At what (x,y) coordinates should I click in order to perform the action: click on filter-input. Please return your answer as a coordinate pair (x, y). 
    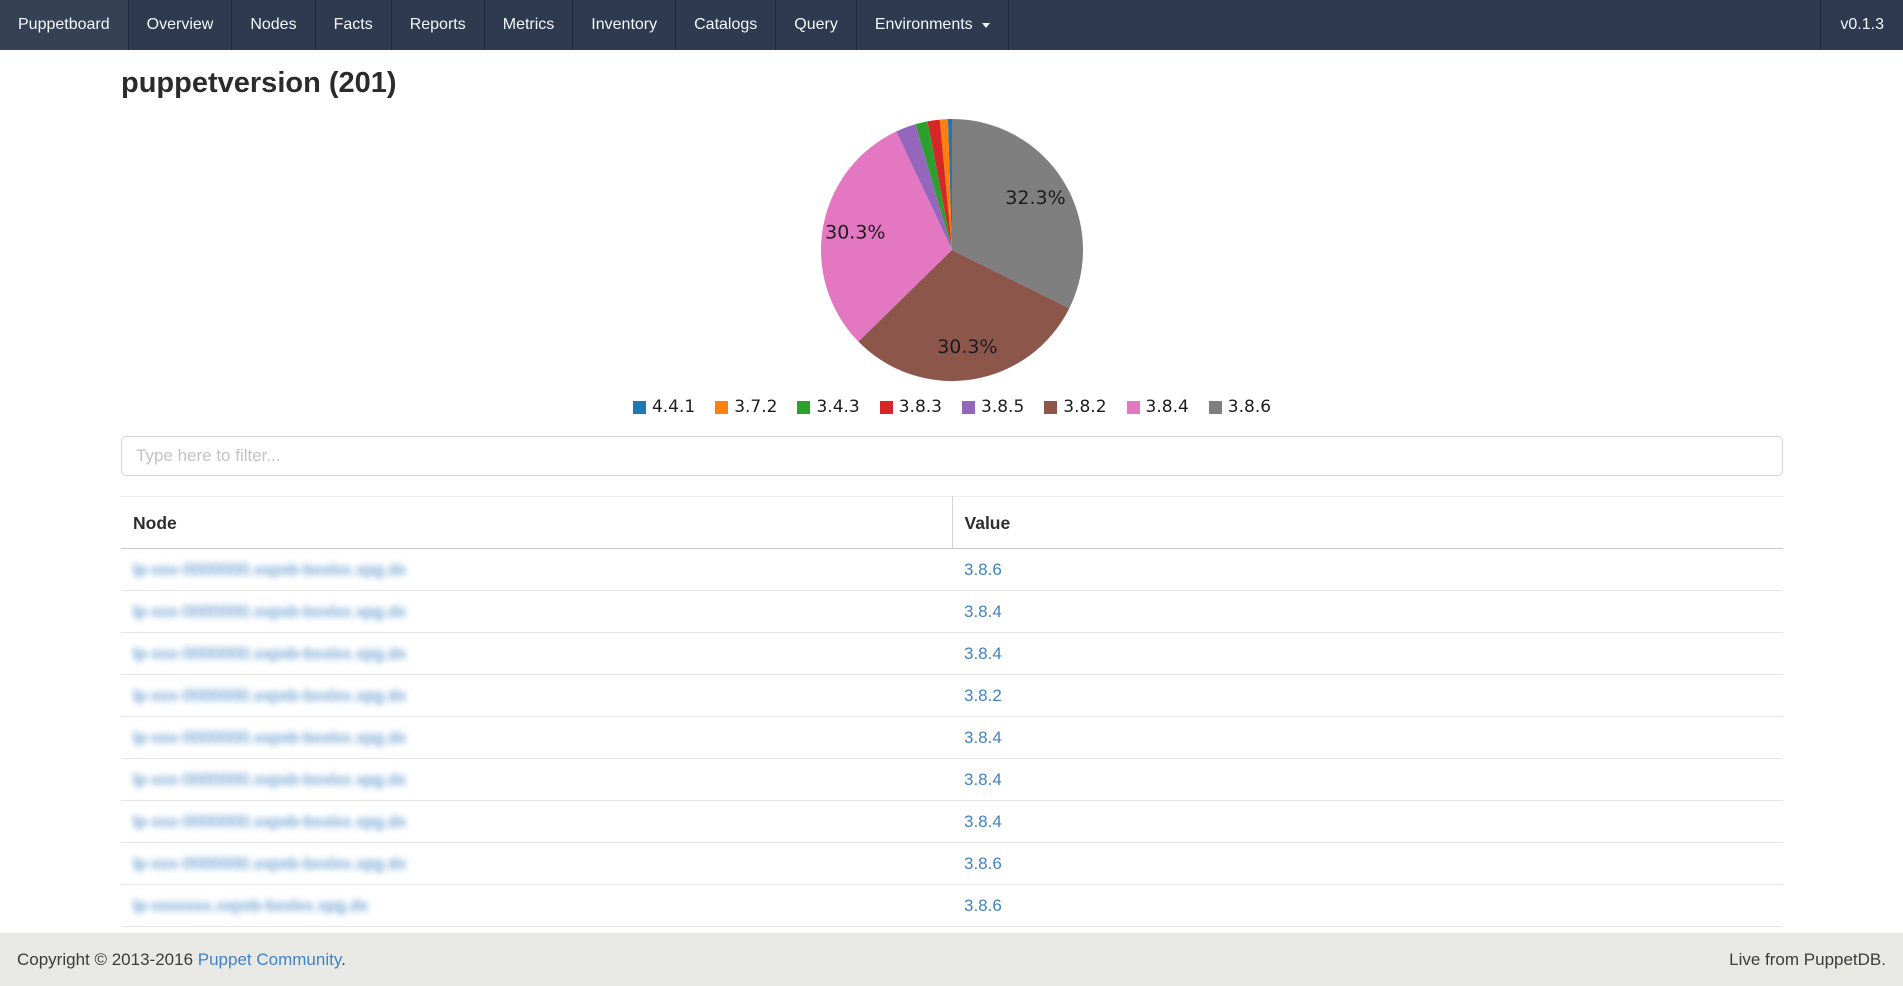
    Looking at the image, I should click on (952, 456).